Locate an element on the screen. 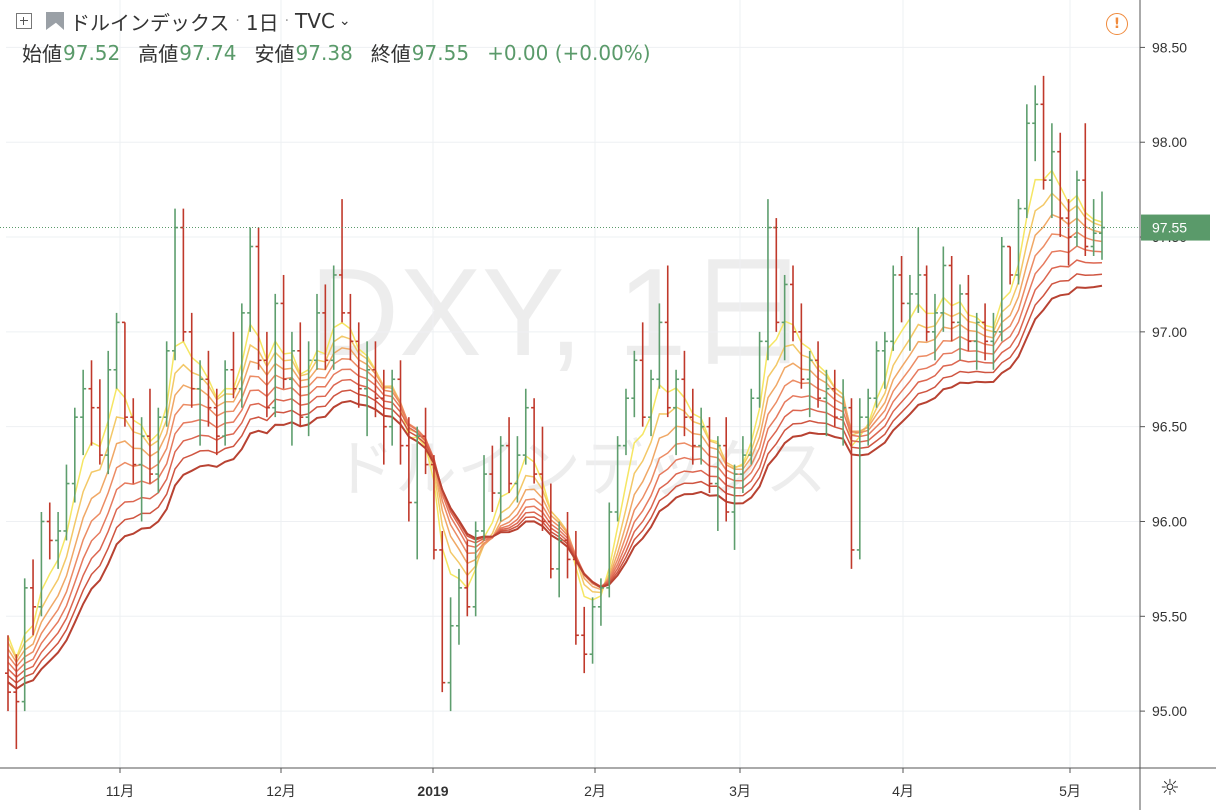 The image size is (1216, 810). open-label: 始値 is located at coordinates (42, 54).